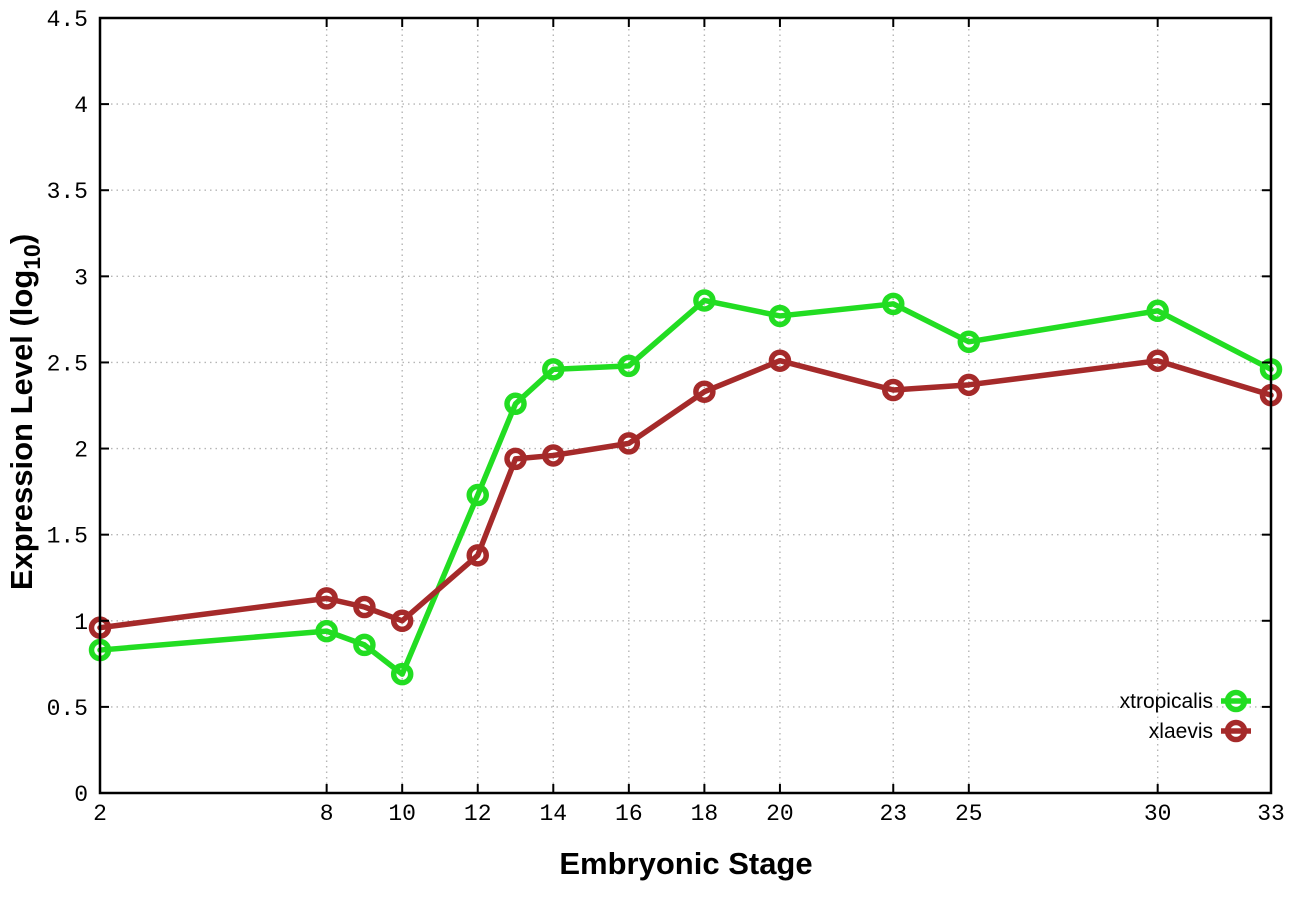 The height and width of the screenshot is (907, 1296). What do you see at coordinates (402, 814) in the screenshot?
I see `x-tick-label: 10` at bounding box center [402, 814].